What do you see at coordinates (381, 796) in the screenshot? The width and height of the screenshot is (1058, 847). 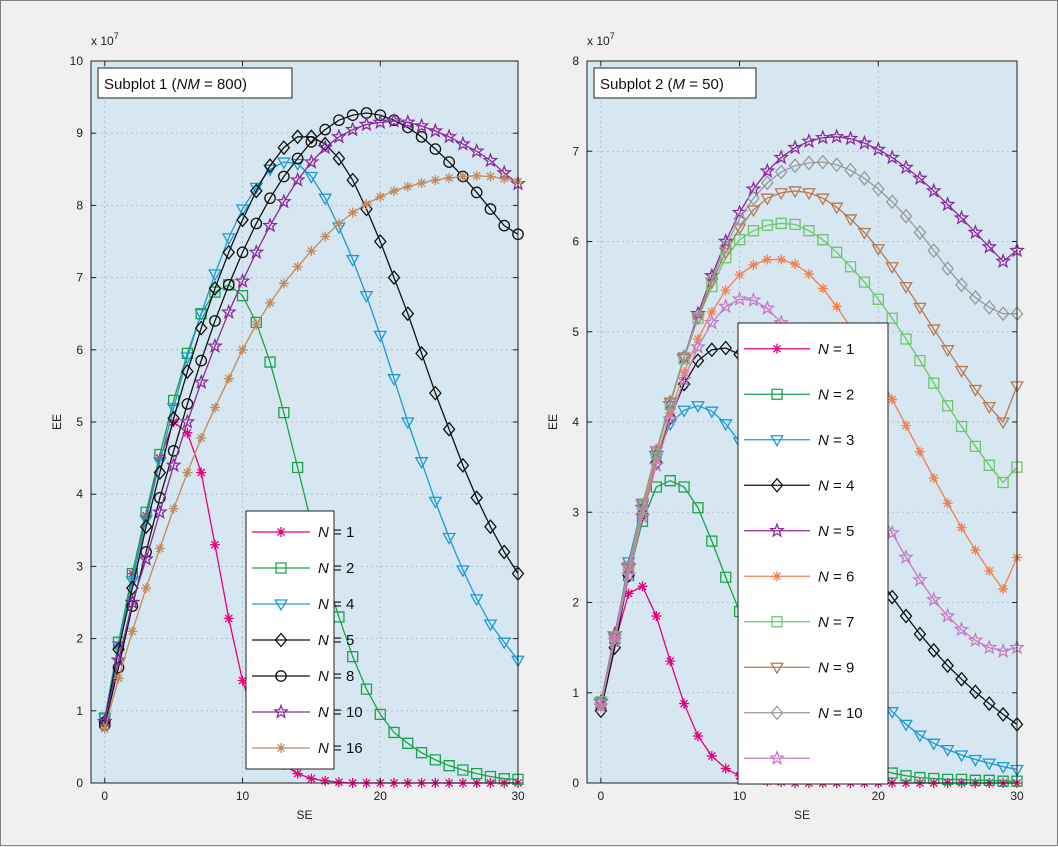 I see `x-tick-label: 20` at bounding box center [381, 796].